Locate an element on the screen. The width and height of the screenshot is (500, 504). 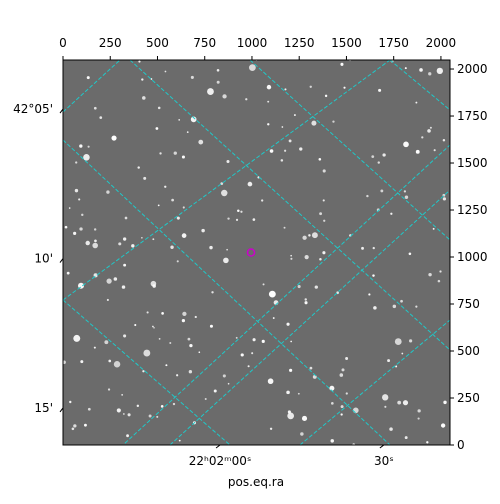
left-tick is located at coordinates (61, 260).